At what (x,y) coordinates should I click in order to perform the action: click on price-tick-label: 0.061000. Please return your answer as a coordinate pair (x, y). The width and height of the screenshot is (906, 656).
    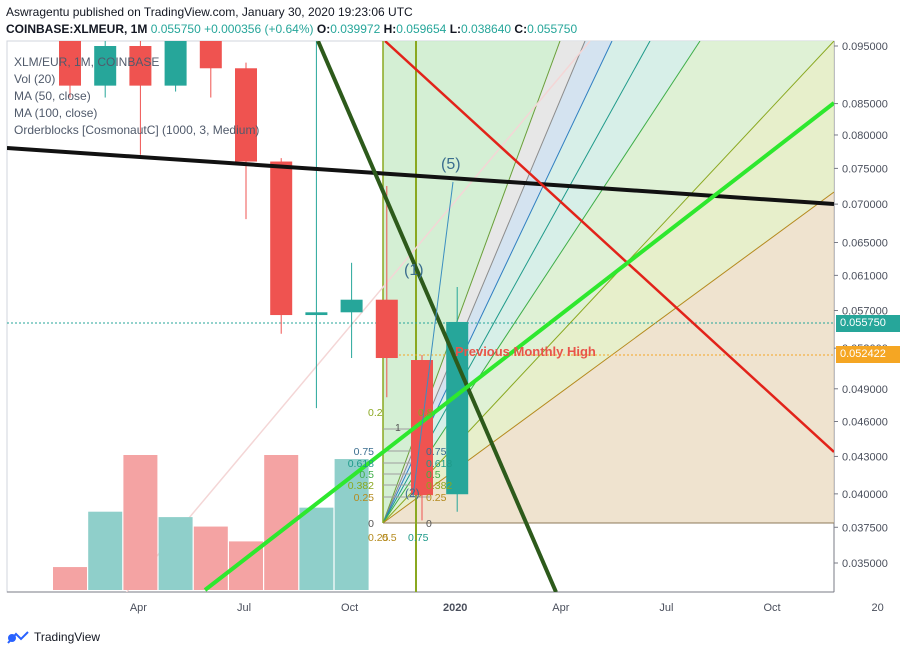
    Looking at the image, I should click on (865, 276).